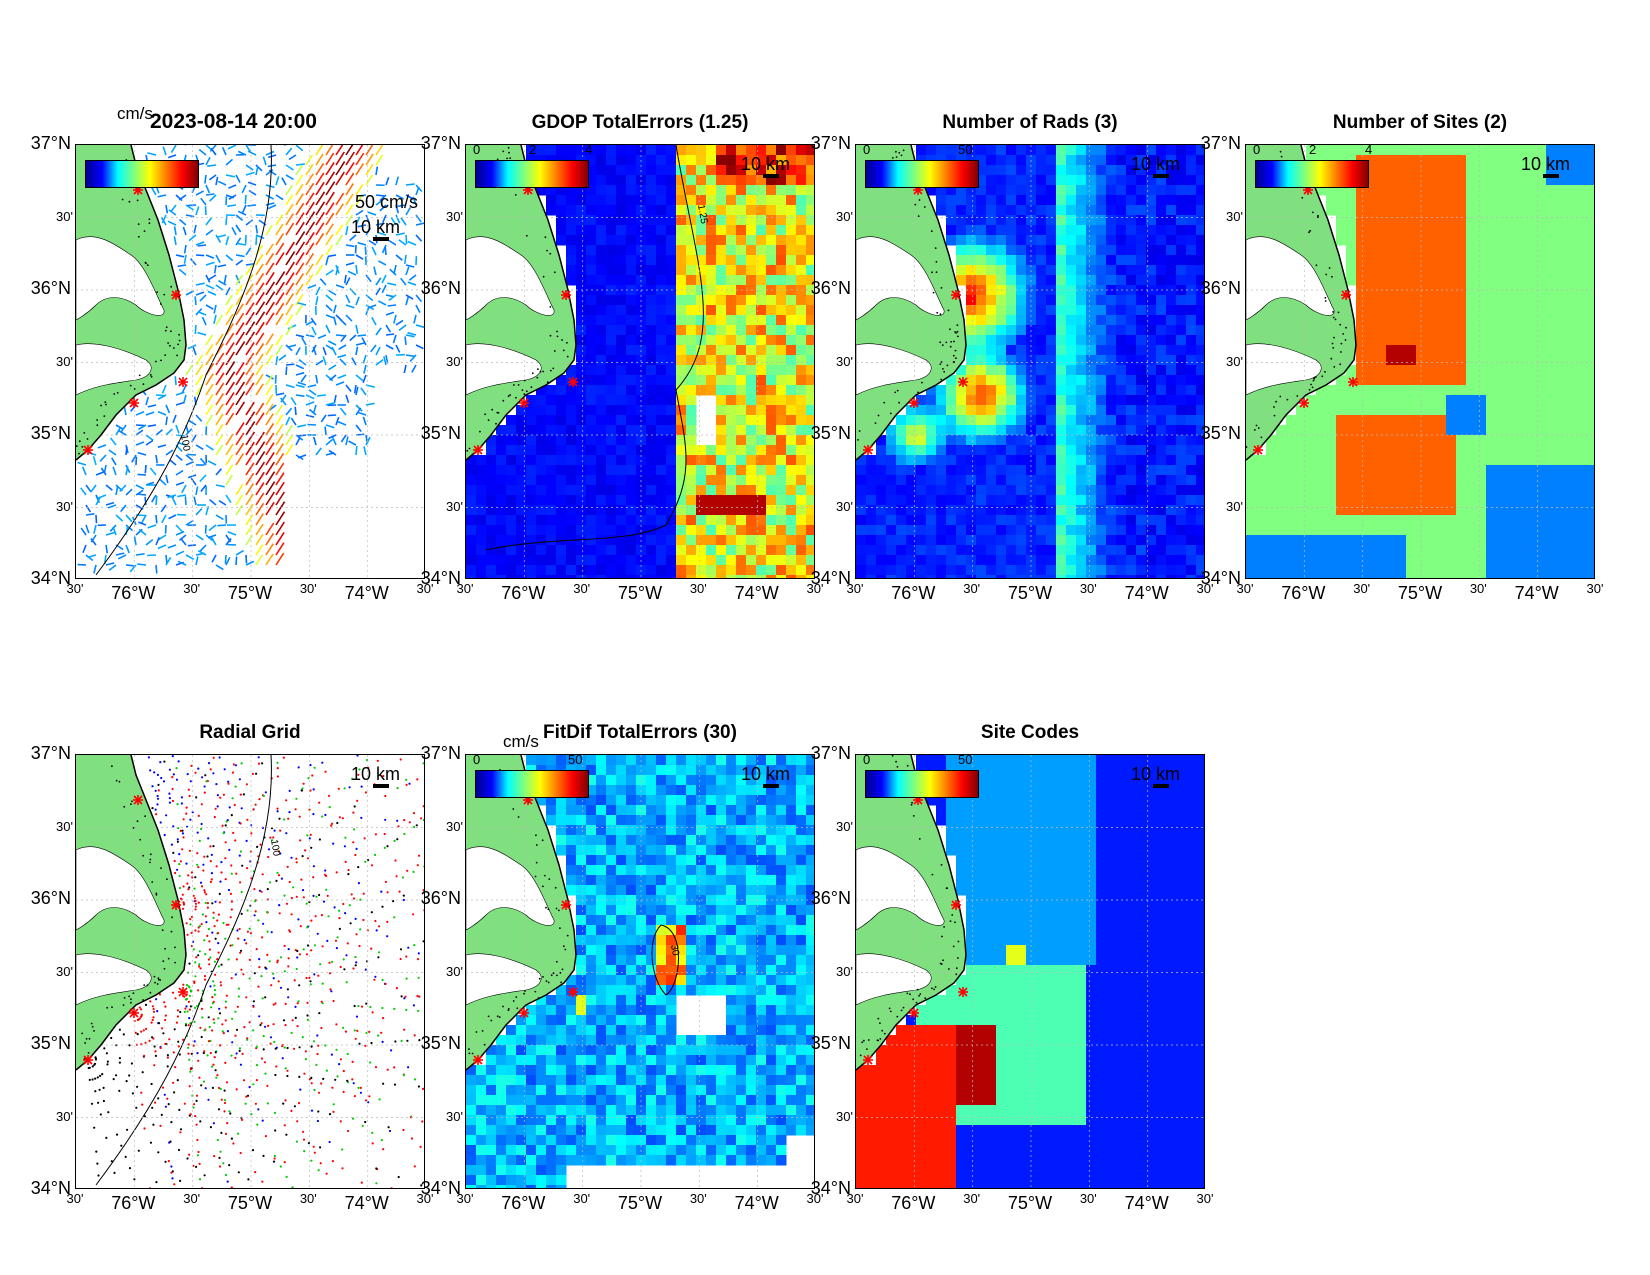 The height and width of the screenshot is (1275, 1650). I want to click on map-svg, so click(1030, 361).